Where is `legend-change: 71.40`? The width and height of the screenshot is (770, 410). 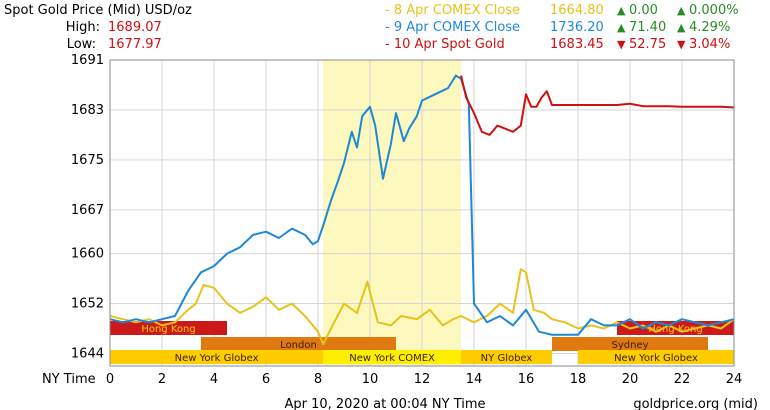
legend-change: 71.40 is located at coordinates (647, 27).